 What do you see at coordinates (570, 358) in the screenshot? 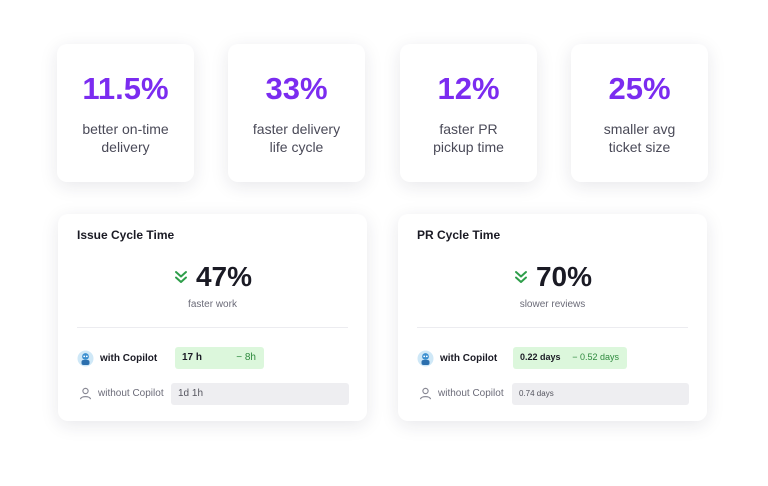
I see `with-copilot-bar: 0.22 days − 0.52 days` at bounding box center [570, 358].